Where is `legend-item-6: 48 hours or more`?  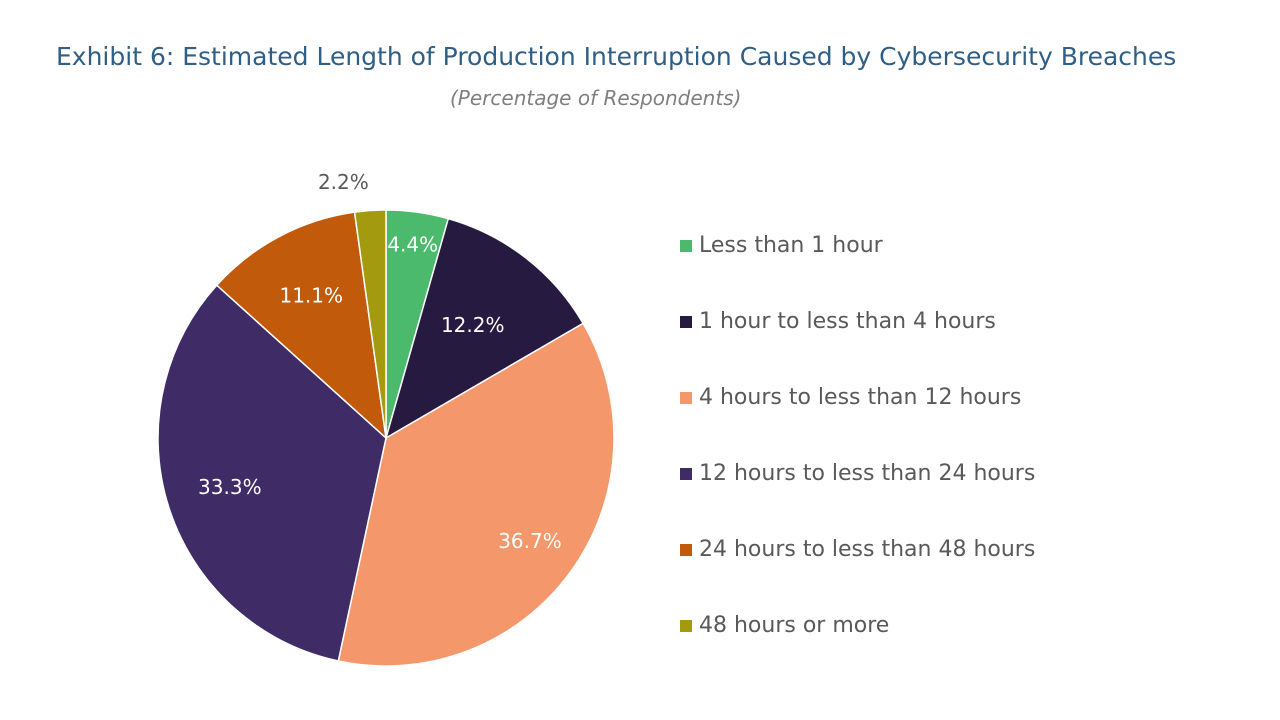 legend-item-6: 48 hours or more is located at coordinates (784, 625).